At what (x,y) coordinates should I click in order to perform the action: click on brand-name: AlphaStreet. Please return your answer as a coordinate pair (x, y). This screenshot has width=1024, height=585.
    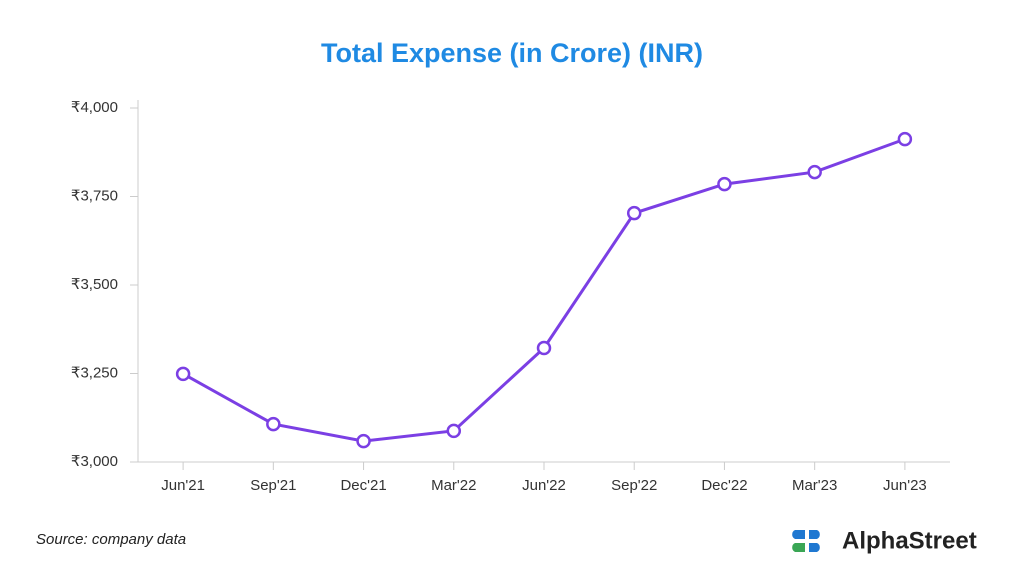
    Looking at the image, I should click on (909, 540).